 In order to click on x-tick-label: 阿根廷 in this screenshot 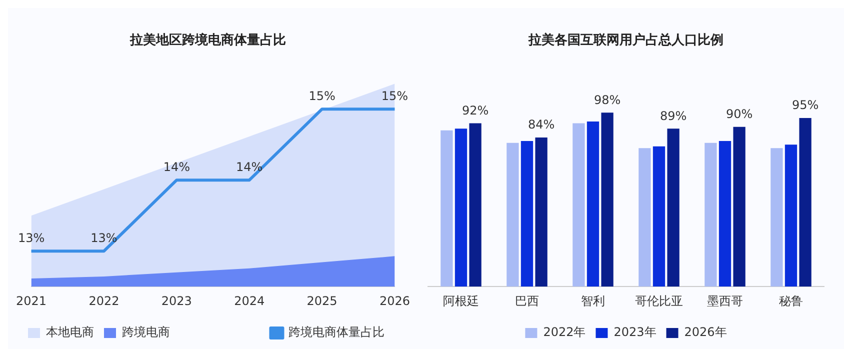, I will do `click(461, 301)`.